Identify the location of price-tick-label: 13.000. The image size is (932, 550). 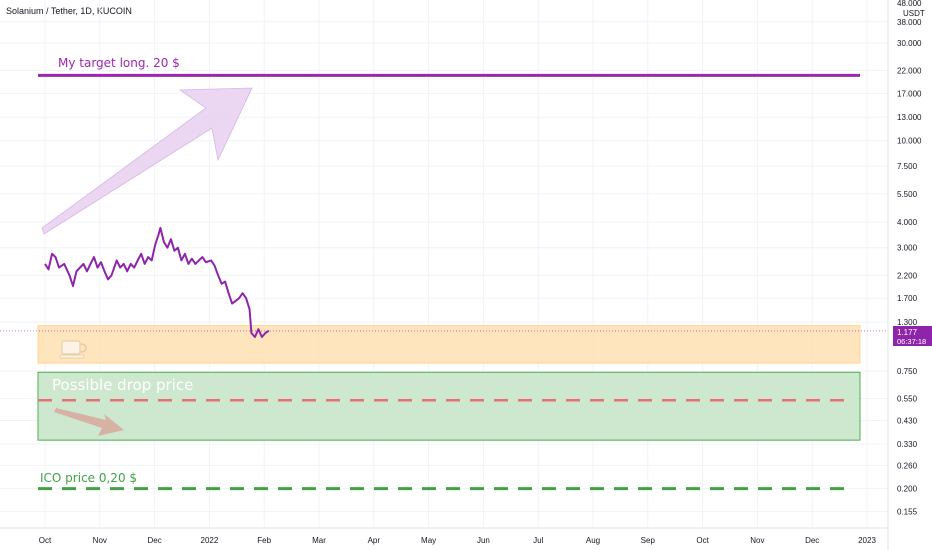
(909, 117).